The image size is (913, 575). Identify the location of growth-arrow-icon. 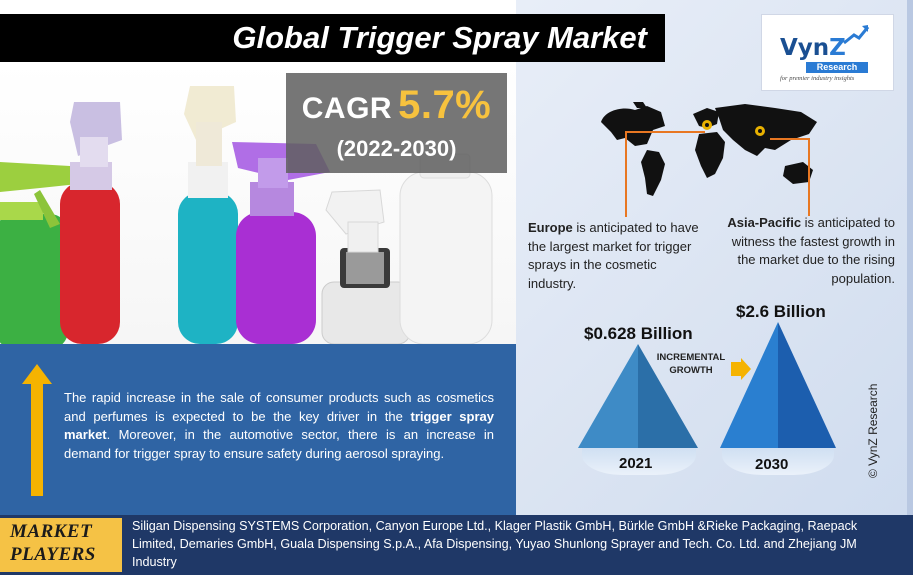
(856, 35).